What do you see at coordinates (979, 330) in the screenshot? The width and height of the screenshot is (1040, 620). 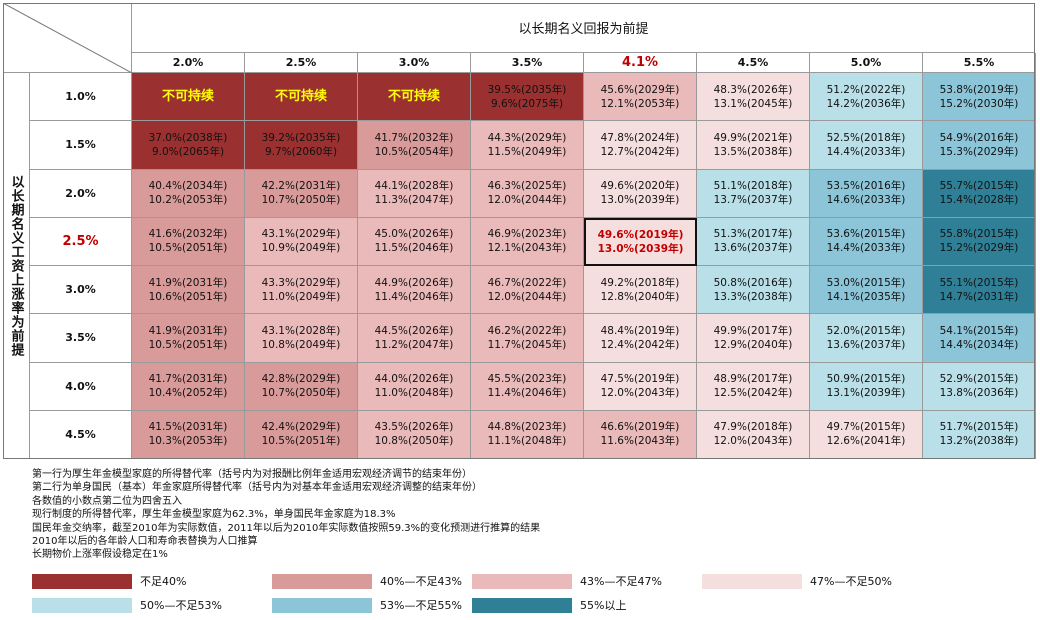 I see `cell-line-model-household: 54.1%(2015年)` at bounding box center [979, 330].